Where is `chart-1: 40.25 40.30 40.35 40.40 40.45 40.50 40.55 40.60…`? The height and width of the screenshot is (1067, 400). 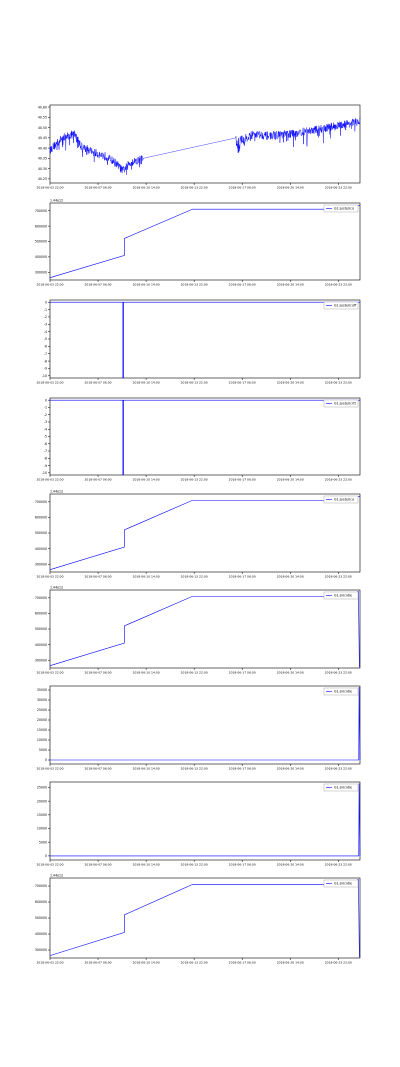
chart-1: 40.25 40.30 40.35 40.40 40.45 40.50 40.55 40.60… is located at coordinates (198, 147).